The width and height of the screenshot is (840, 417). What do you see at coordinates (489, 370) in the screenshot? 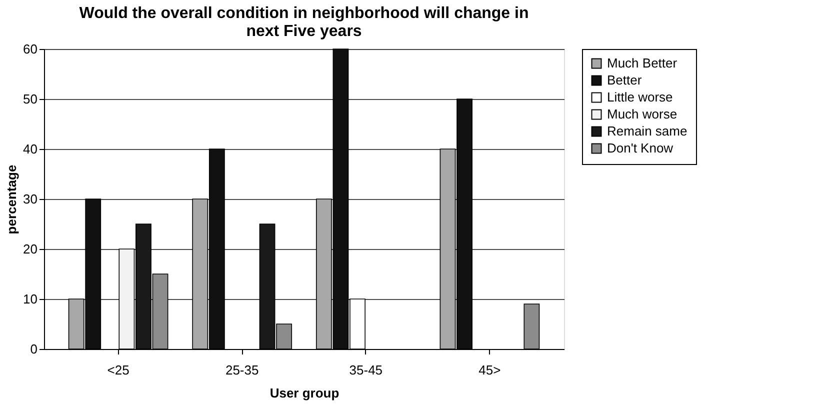
I see `x-tick-label: 45>` at bounding box center [489, 370].